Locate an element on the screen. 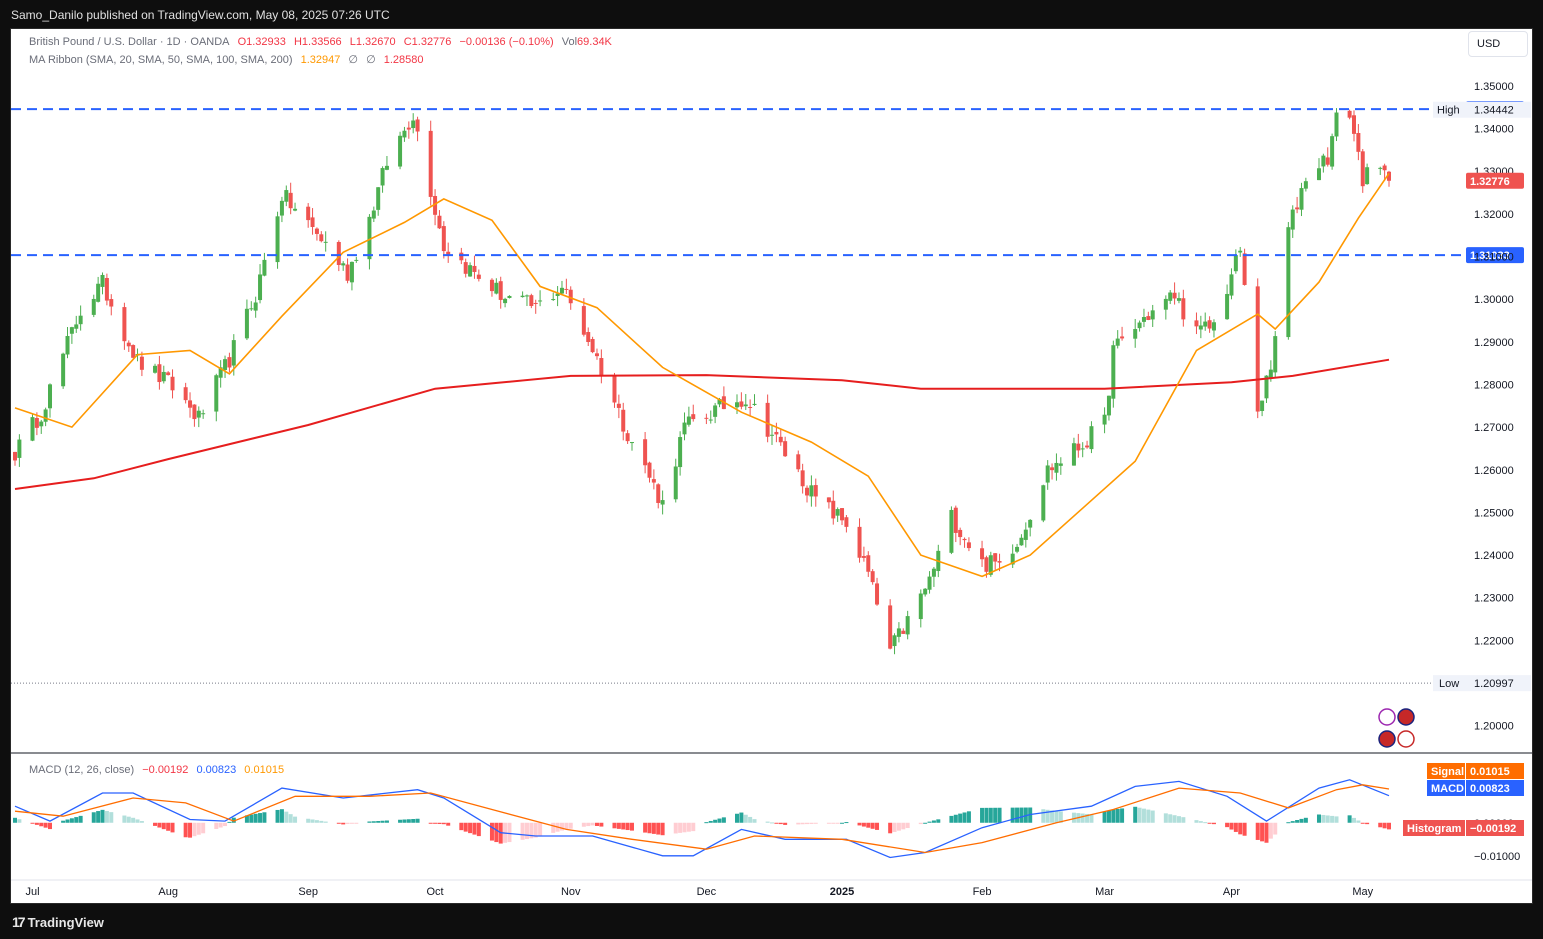  legend-macd-label: MACD (12, 26, close) is located at coordinates (82, 770).